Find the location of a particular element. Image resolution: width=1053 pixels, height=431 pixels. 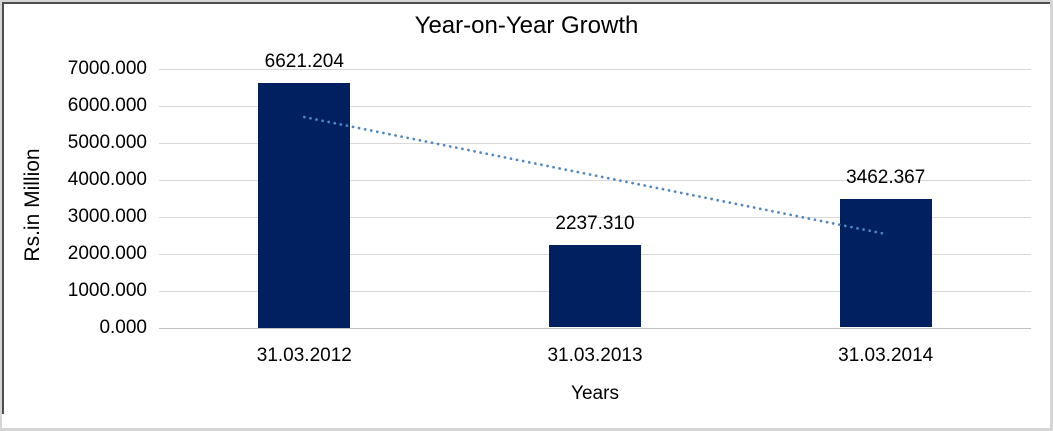

frame-border-top is located at coordinates (526, 3).